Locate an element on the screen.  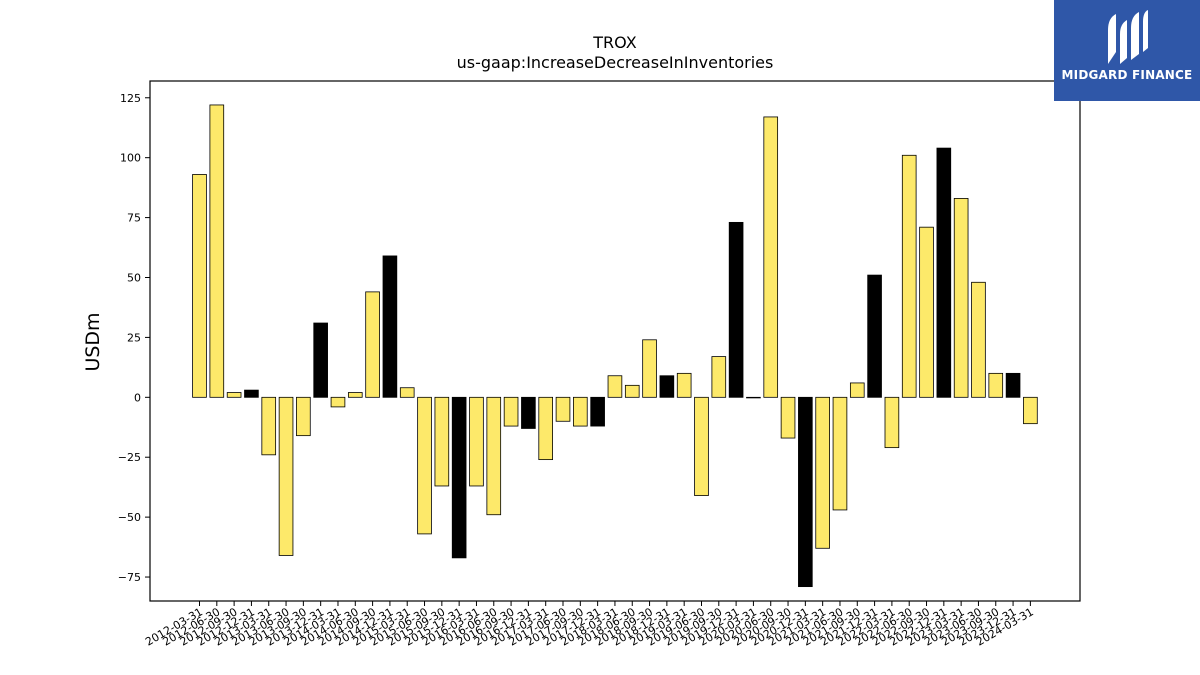
y-tick-label: 0 is located at coordinates (137, 397).